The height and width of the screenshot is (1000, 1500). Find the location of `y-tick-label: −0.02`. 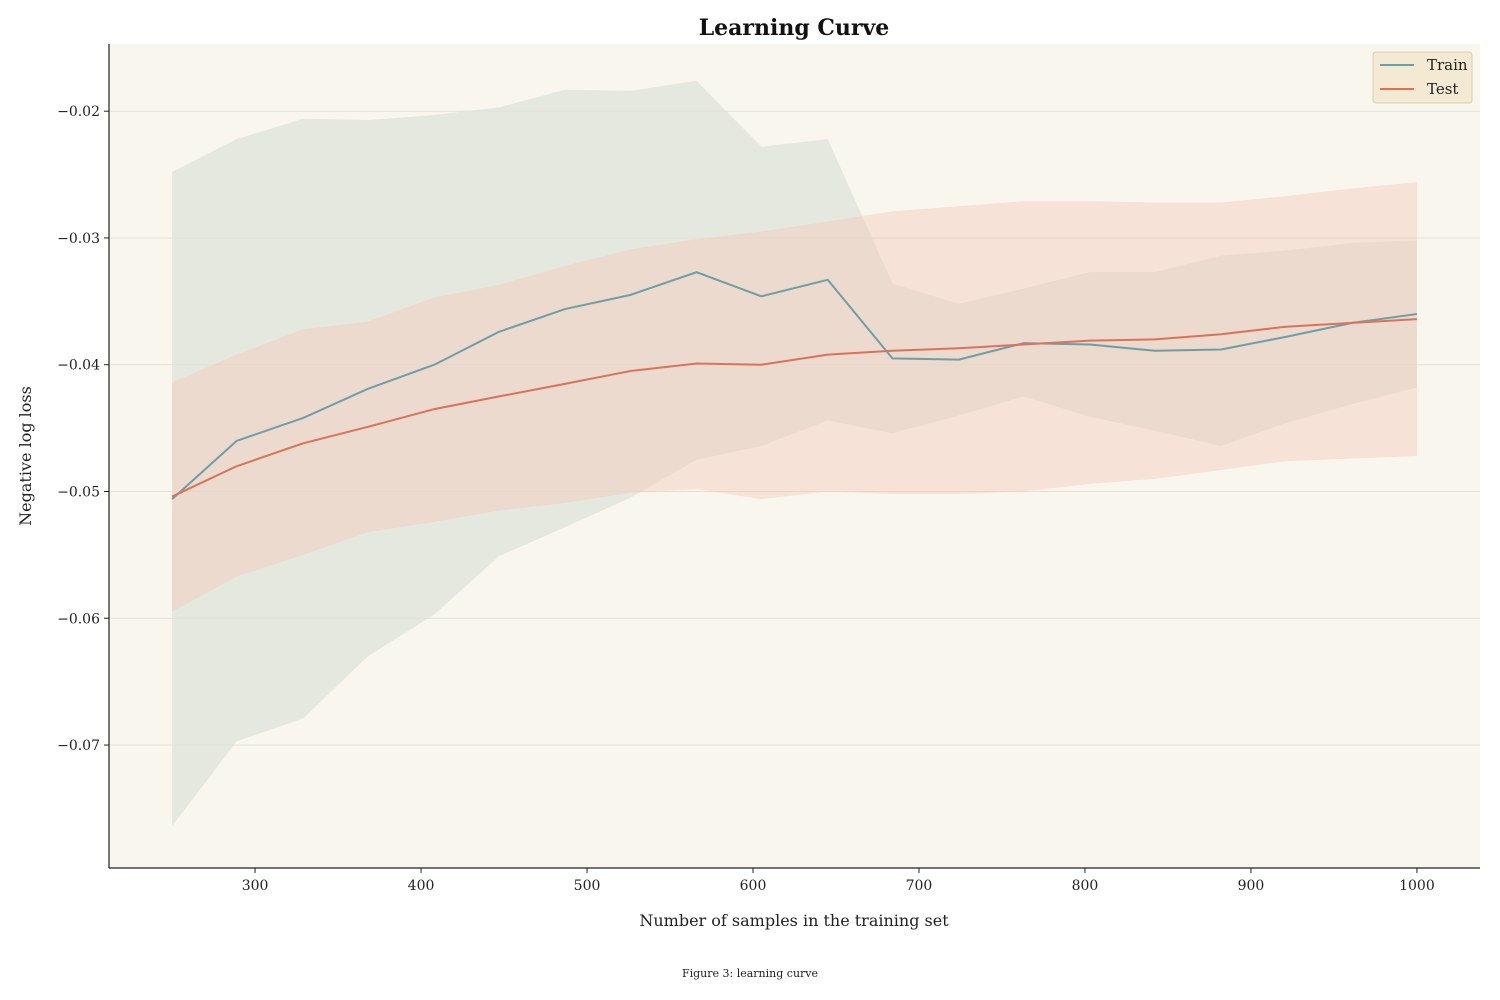

y-tick-label: −0.02 is located at coordinates (78, 112).